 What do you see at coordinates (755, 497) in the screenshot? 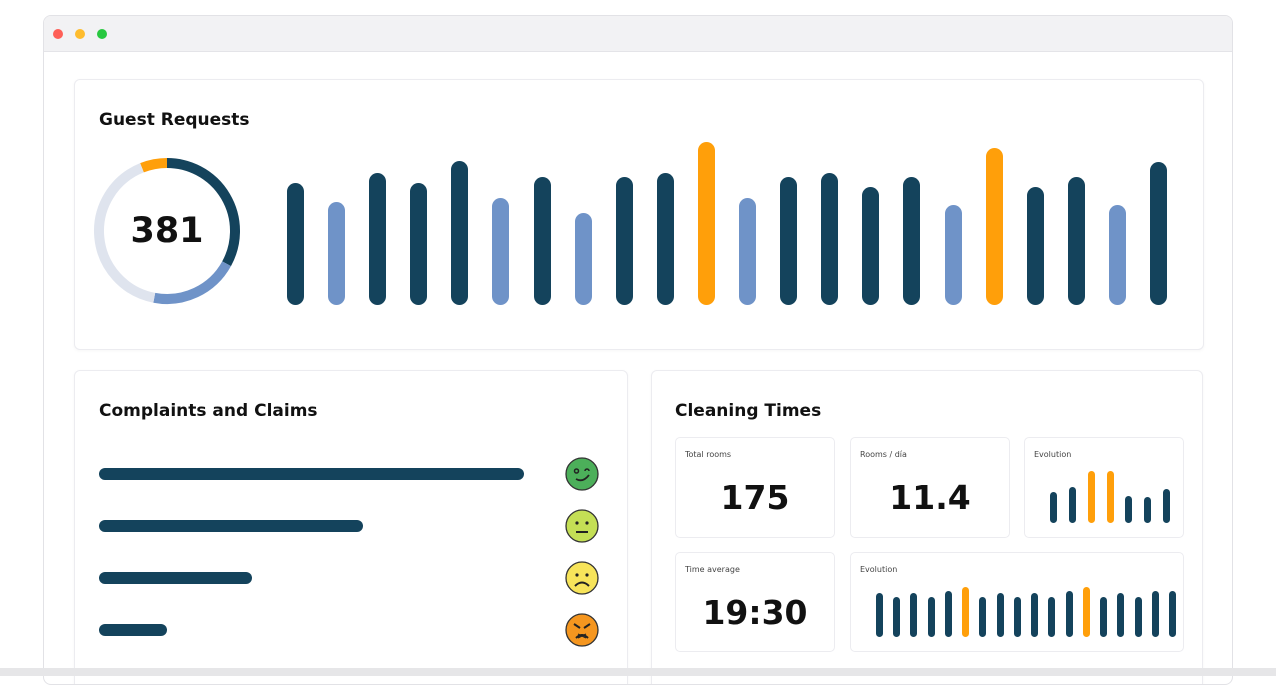
I see `tile-value: 175` at bounding box center [755, 497].